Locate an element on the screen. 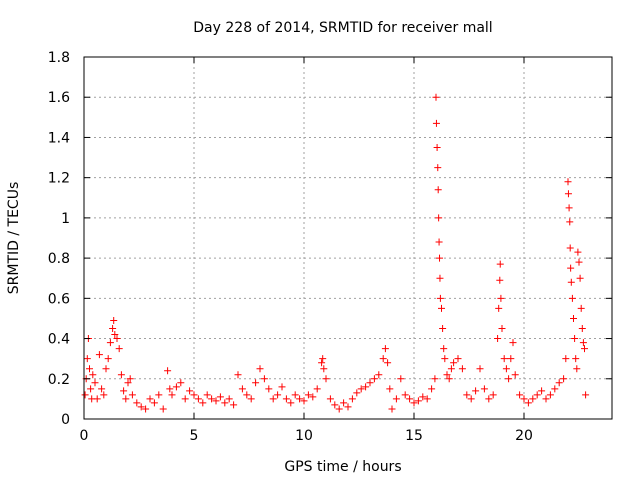 Image resolution: width=640 pixels, height=480 pixels. y-tick-label: 1.6 is located at coordinates (59, 98).